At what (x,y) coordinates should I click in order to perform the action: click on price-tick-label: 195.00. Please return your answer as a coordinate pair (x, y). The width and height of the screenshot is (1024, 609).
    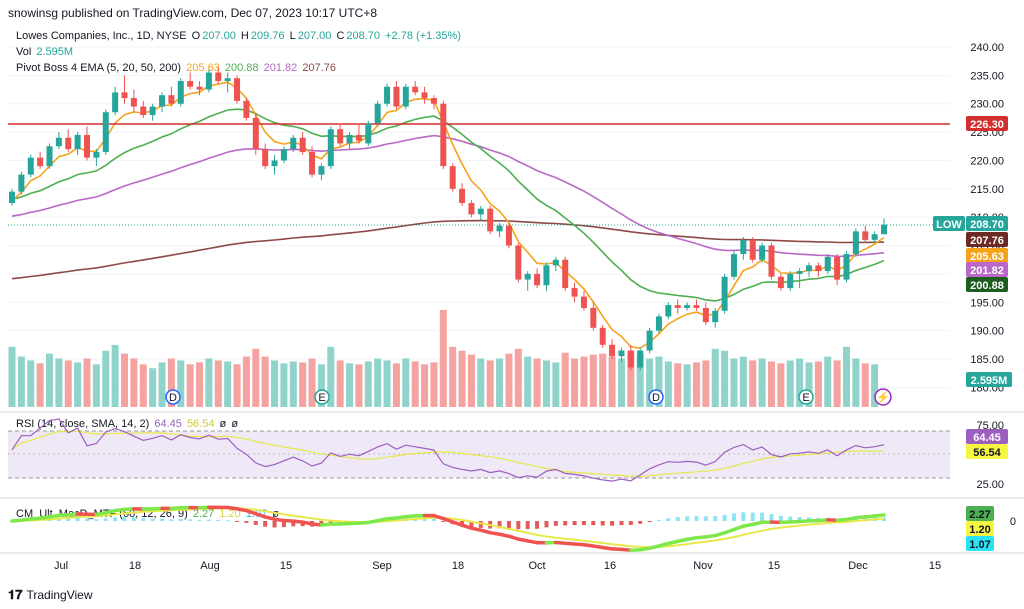
    Looking at the image, I should click on (987, 303).